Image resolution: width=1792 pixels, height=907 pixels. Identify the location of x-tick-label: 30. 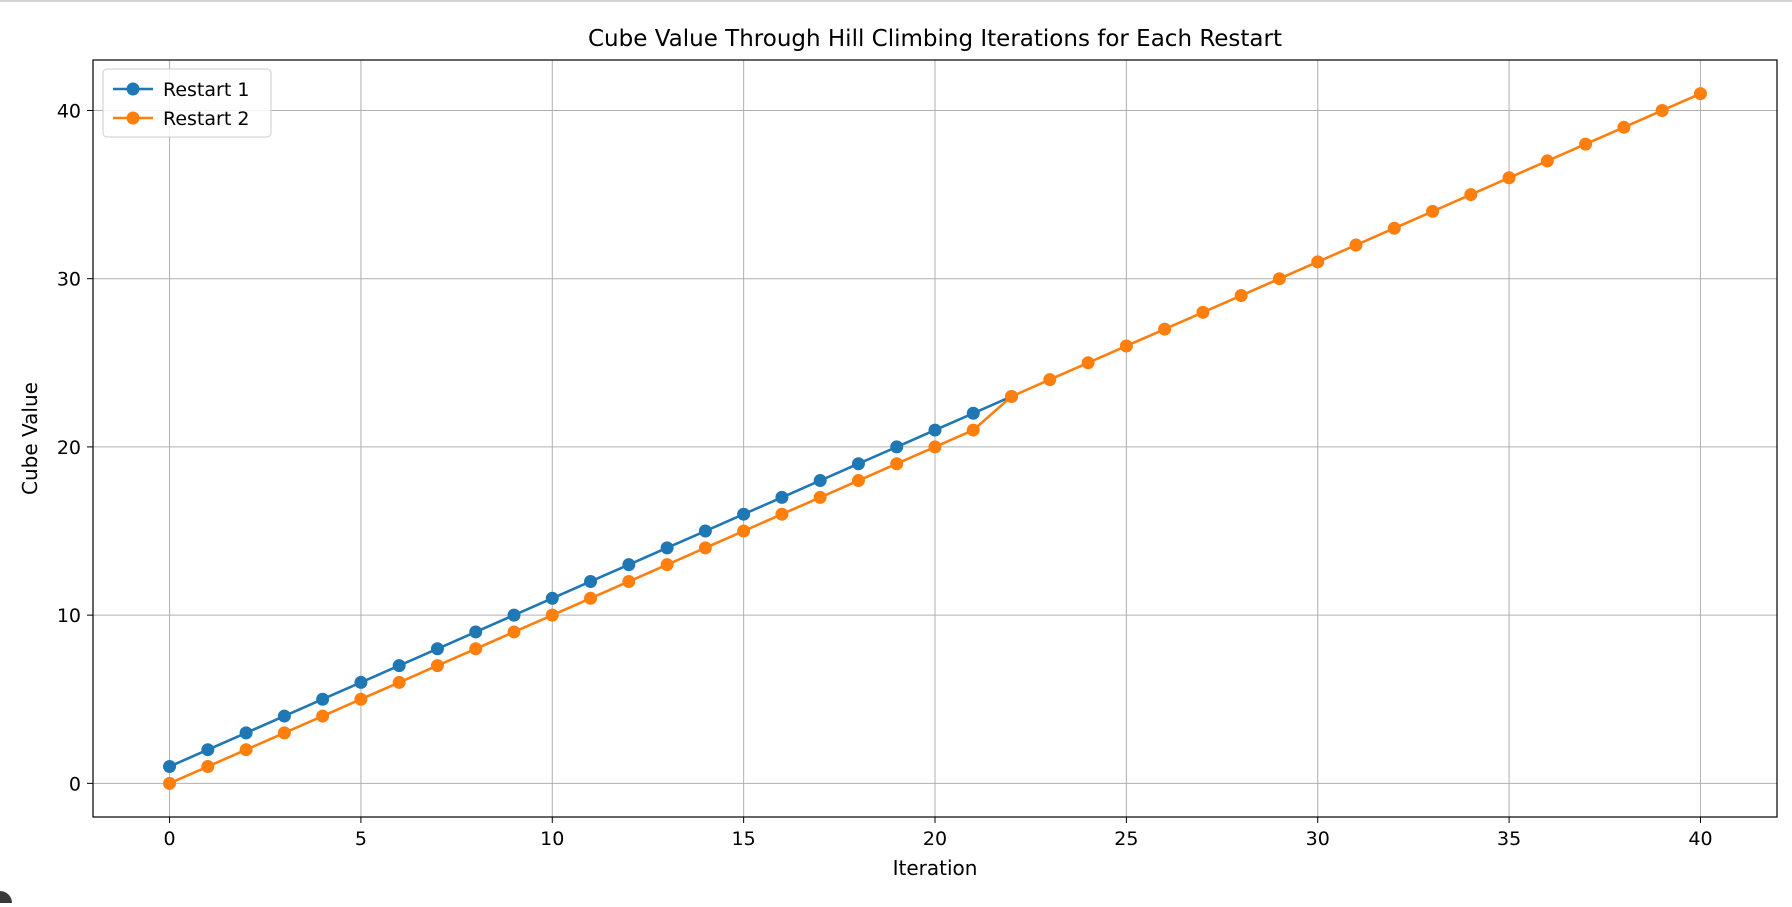
(1318, 839).